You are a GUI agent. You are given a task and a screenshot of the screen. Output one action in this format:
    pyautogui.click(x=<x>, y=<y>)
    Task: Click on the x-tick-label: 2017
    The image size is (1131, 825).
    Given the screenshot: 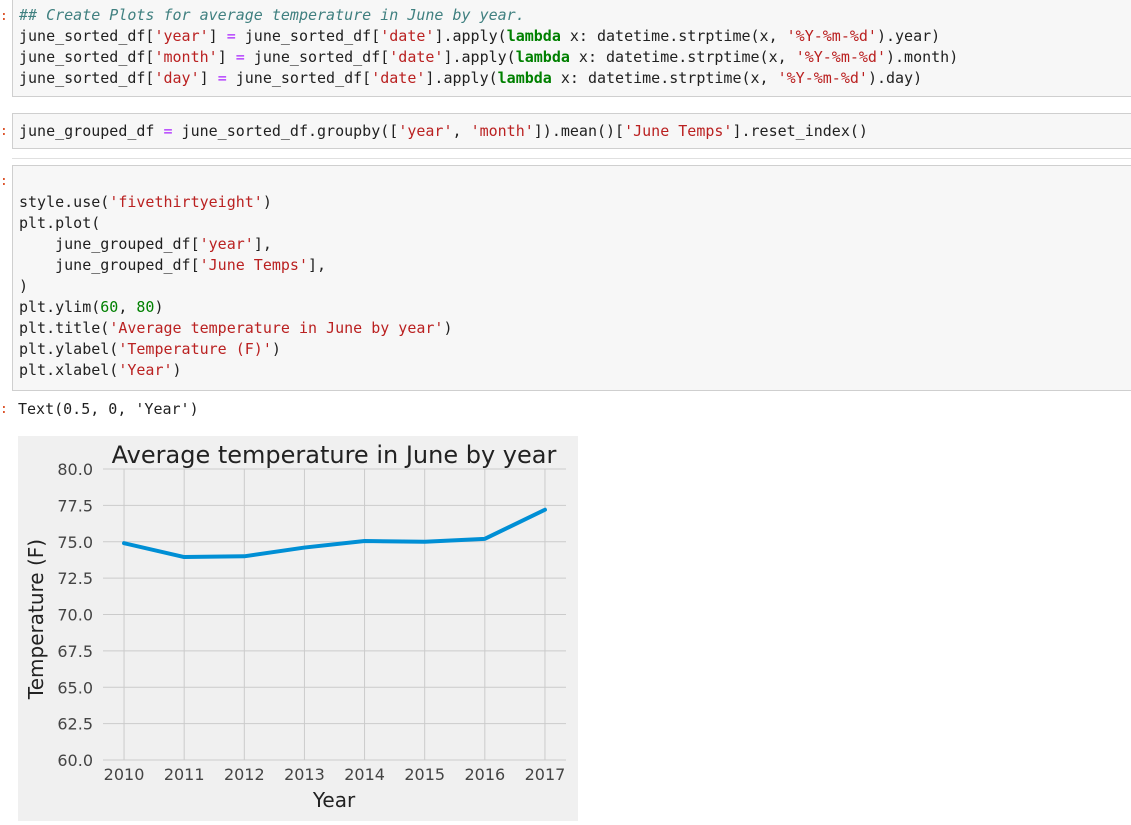 What is the action you would take?
    pyautogui.click(x=545, y=774)
    